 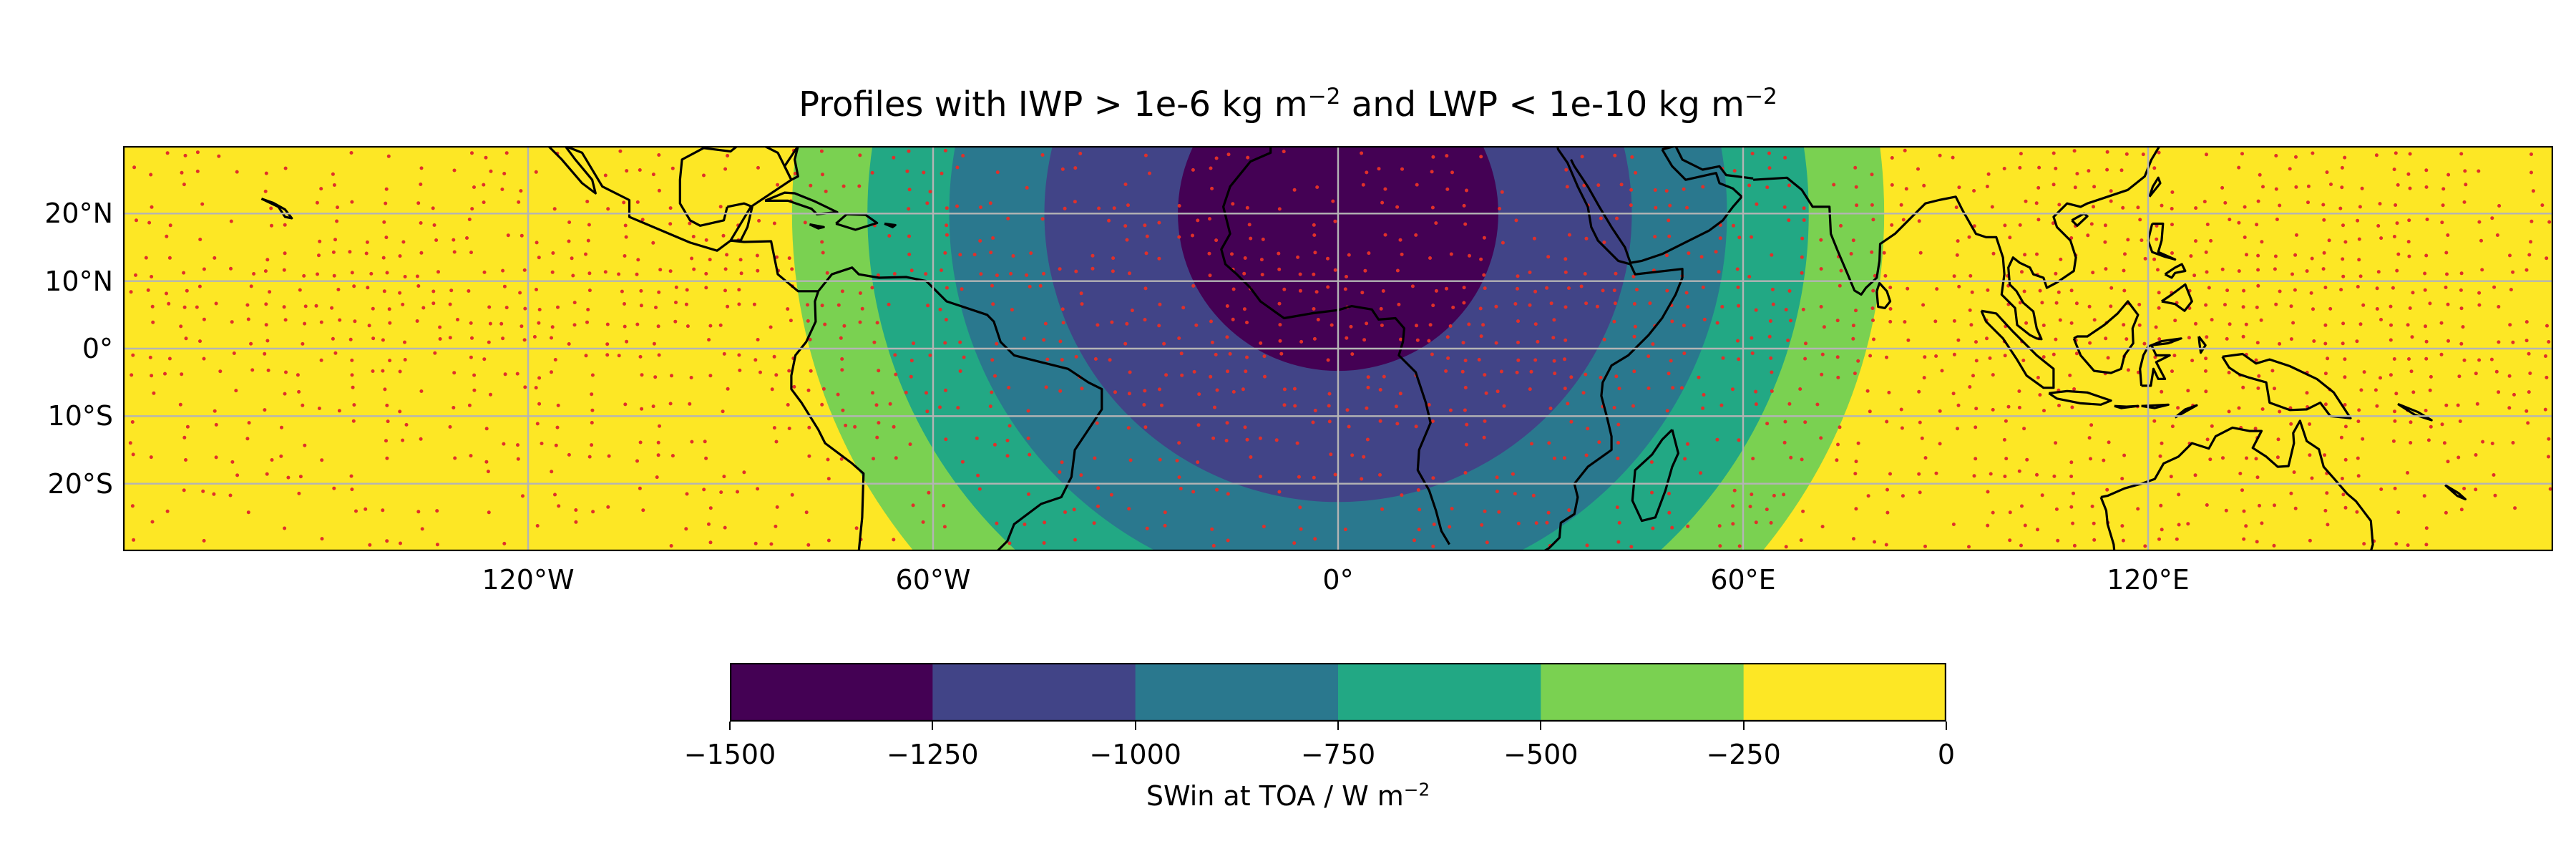 I want to click on coast-timor, so click(x=2186, y=411).